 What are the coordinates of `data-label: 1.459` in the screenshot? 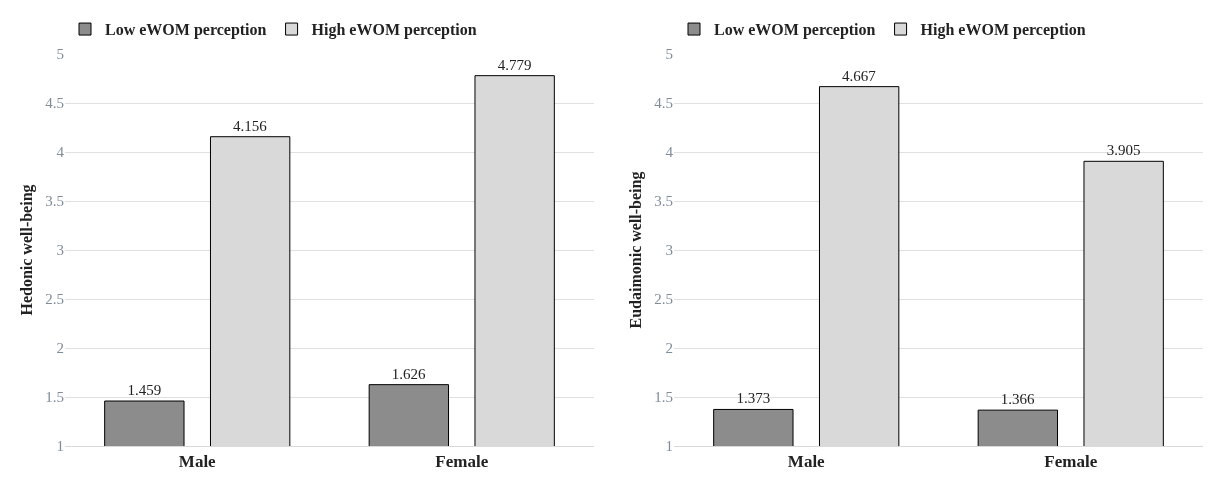 It's located at (144, 390).